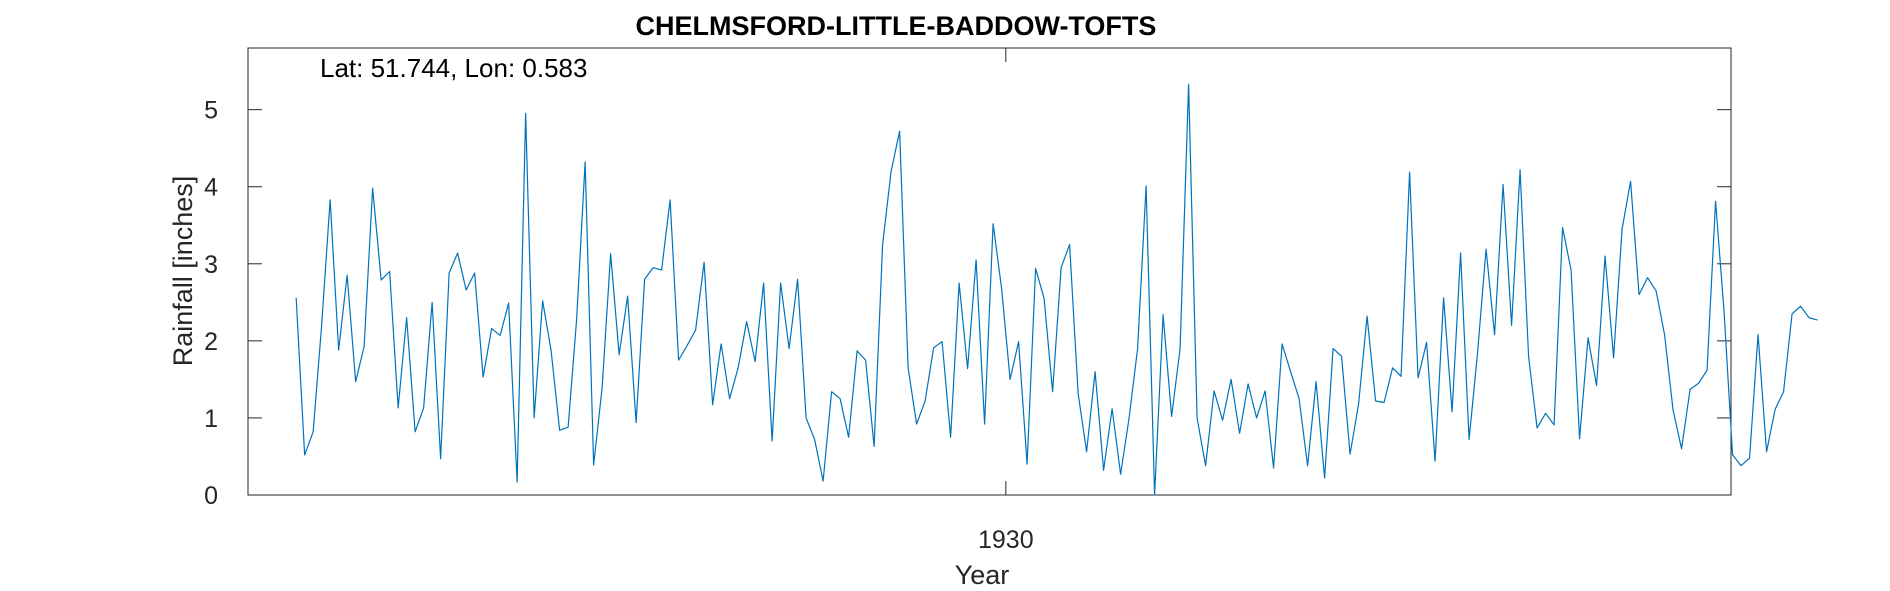 The height and width of the screenshot is (591, 1890). Describe the element at coordinates (896, 26) in the screenshot. I see `chart-title: CHELMSFORD-LITTLE-BADDOW-TOFTS` at that location.